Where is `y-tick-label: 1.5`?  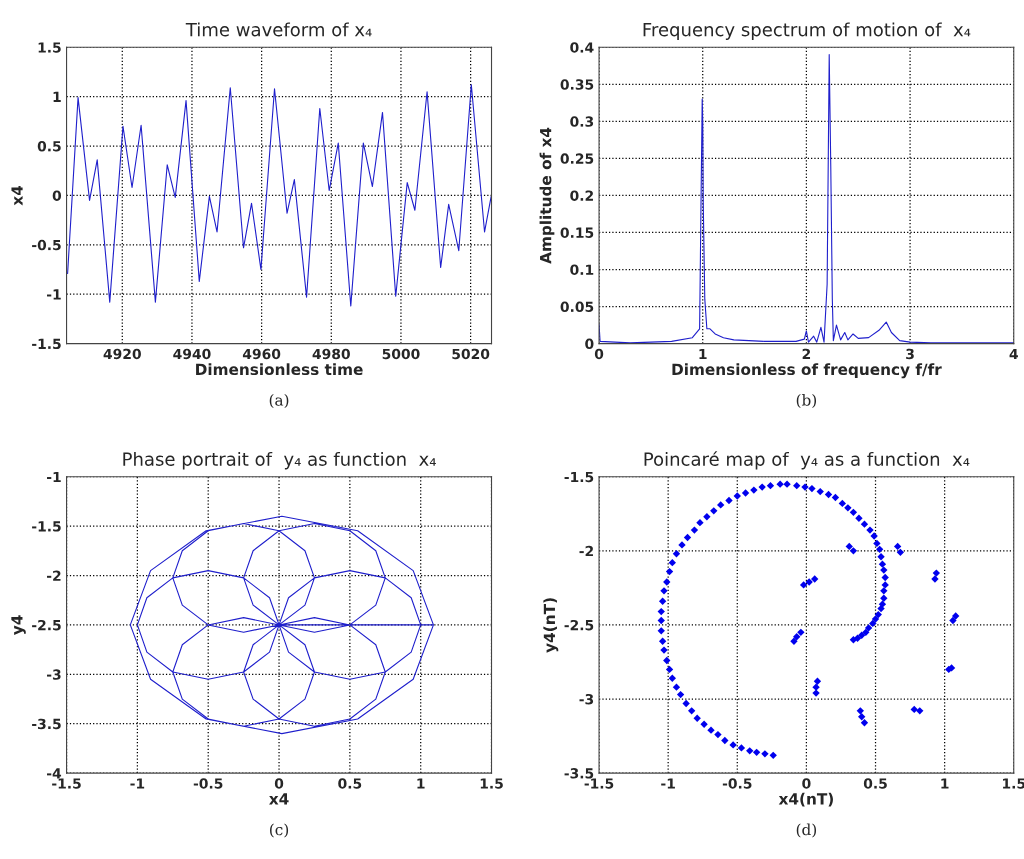
y-tick-label: 1.5 is located at coordinates (49, 47).